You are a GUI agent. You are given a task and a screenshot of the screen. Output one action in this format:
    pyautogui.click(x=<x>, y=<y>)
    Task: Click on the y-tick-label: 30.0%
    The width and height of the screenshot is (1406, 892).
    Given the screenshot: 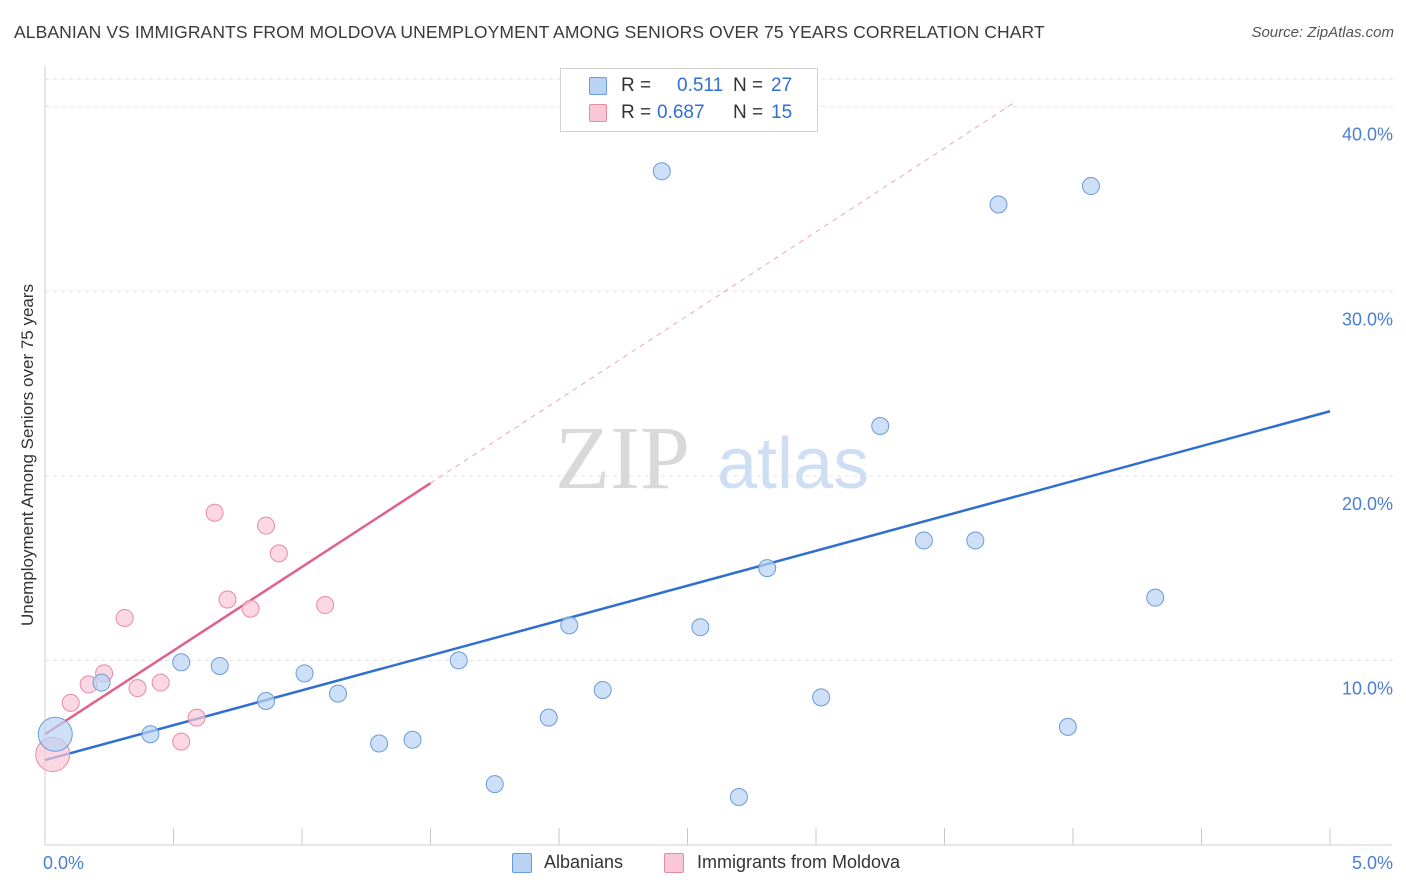 What is the action you would take?
    pyautogui.click(x=1367, y=319)
    